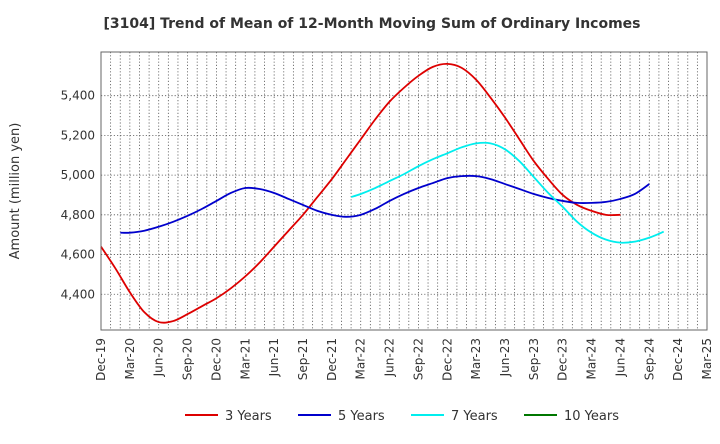 The image size is (720, 444). What do you see at coordinates (15, 191) in the screenshot?
I see `y-axis-title: Amount (million yen)` at bounding box center [15, 191].